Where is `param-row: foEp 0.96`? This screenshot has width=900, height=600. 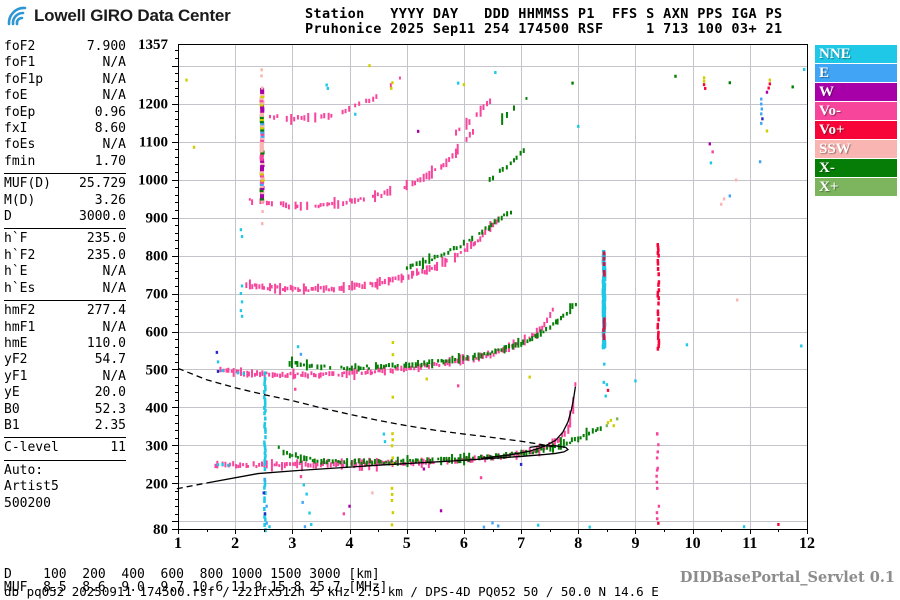
param-row: foEp 0.96 is located at coordinates (65, 113).